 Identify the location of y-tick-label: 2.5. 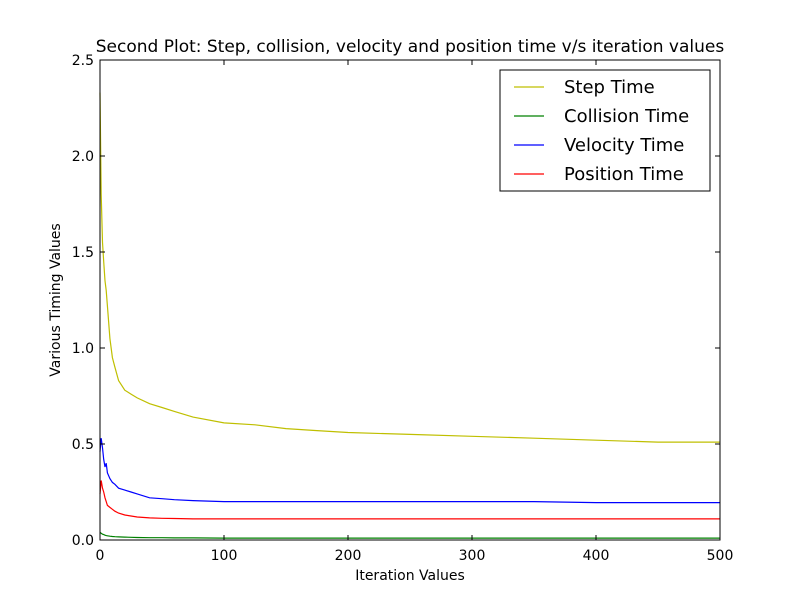
(83, 61).